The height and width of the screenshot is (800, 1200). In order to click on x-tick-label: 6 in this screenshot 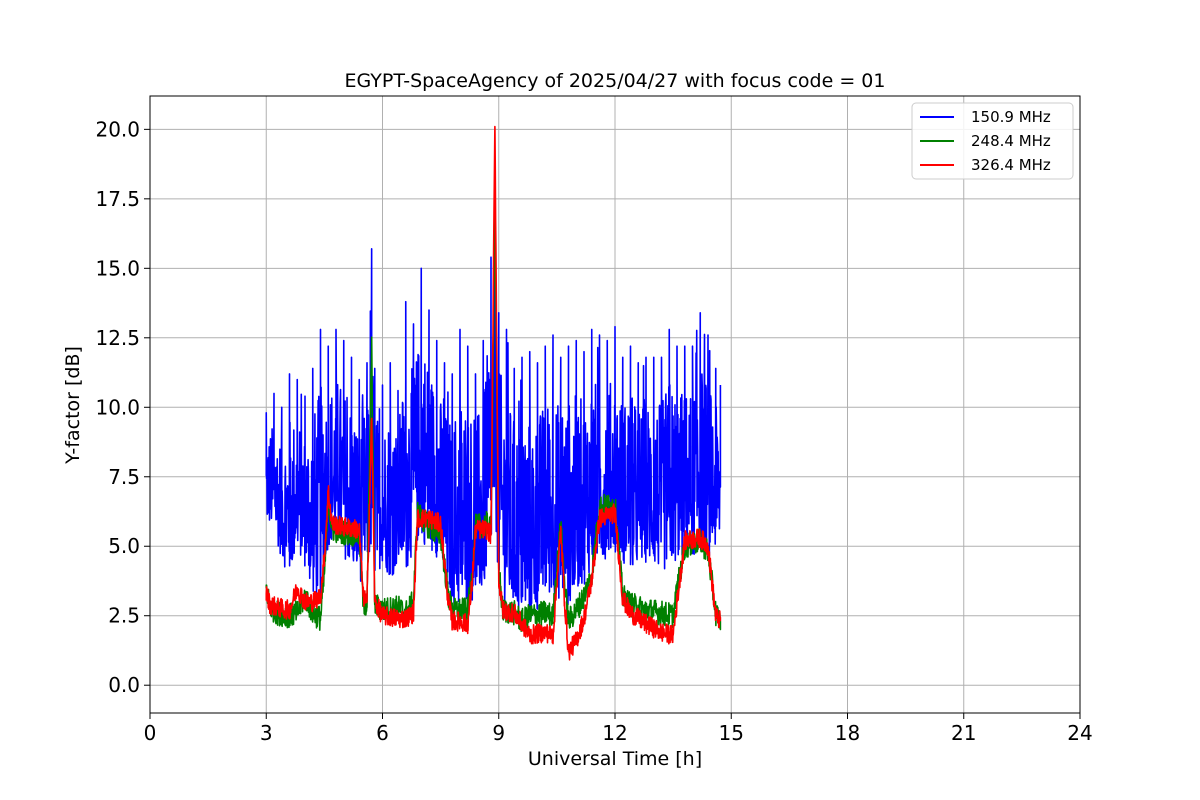, I will do `click(382, 733)`.